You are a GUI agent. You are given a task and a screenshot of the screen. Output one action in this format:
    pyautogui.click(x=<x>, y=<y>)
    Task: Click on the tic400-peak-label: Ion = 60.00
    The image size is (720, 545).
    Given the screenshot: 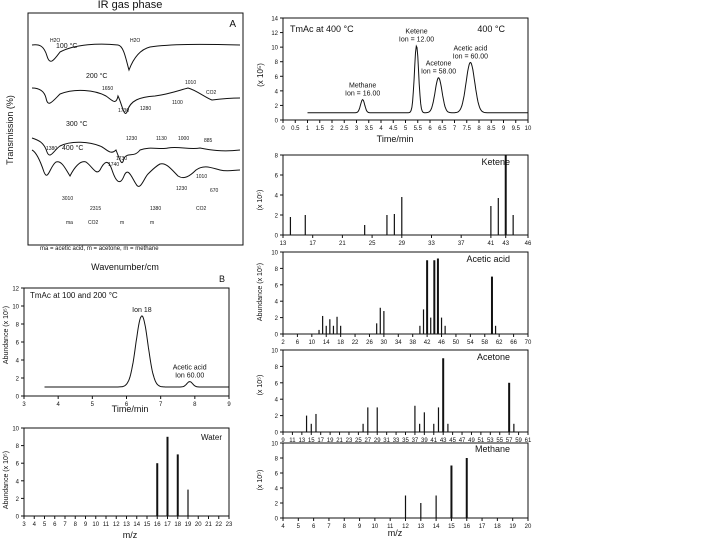 What is the action you would take?
    pyautogui.click(x=470, y=56)
    